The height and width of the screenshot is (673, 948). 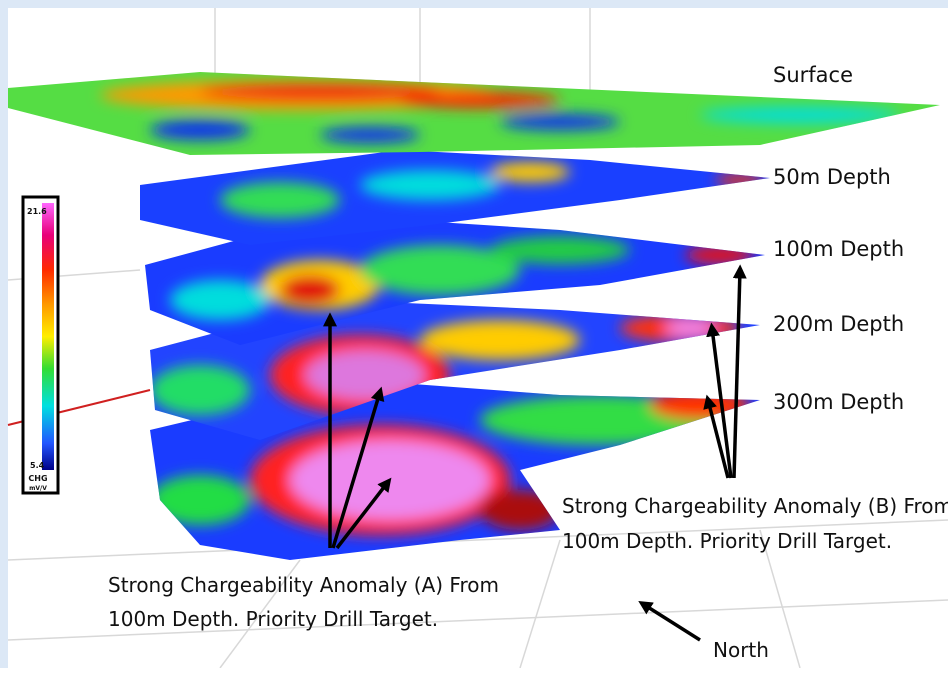 What do you see at coordinates (37, 211) in the screenshot?
I see `colorbar-max: 21.6` at bounding box center [37, 211].